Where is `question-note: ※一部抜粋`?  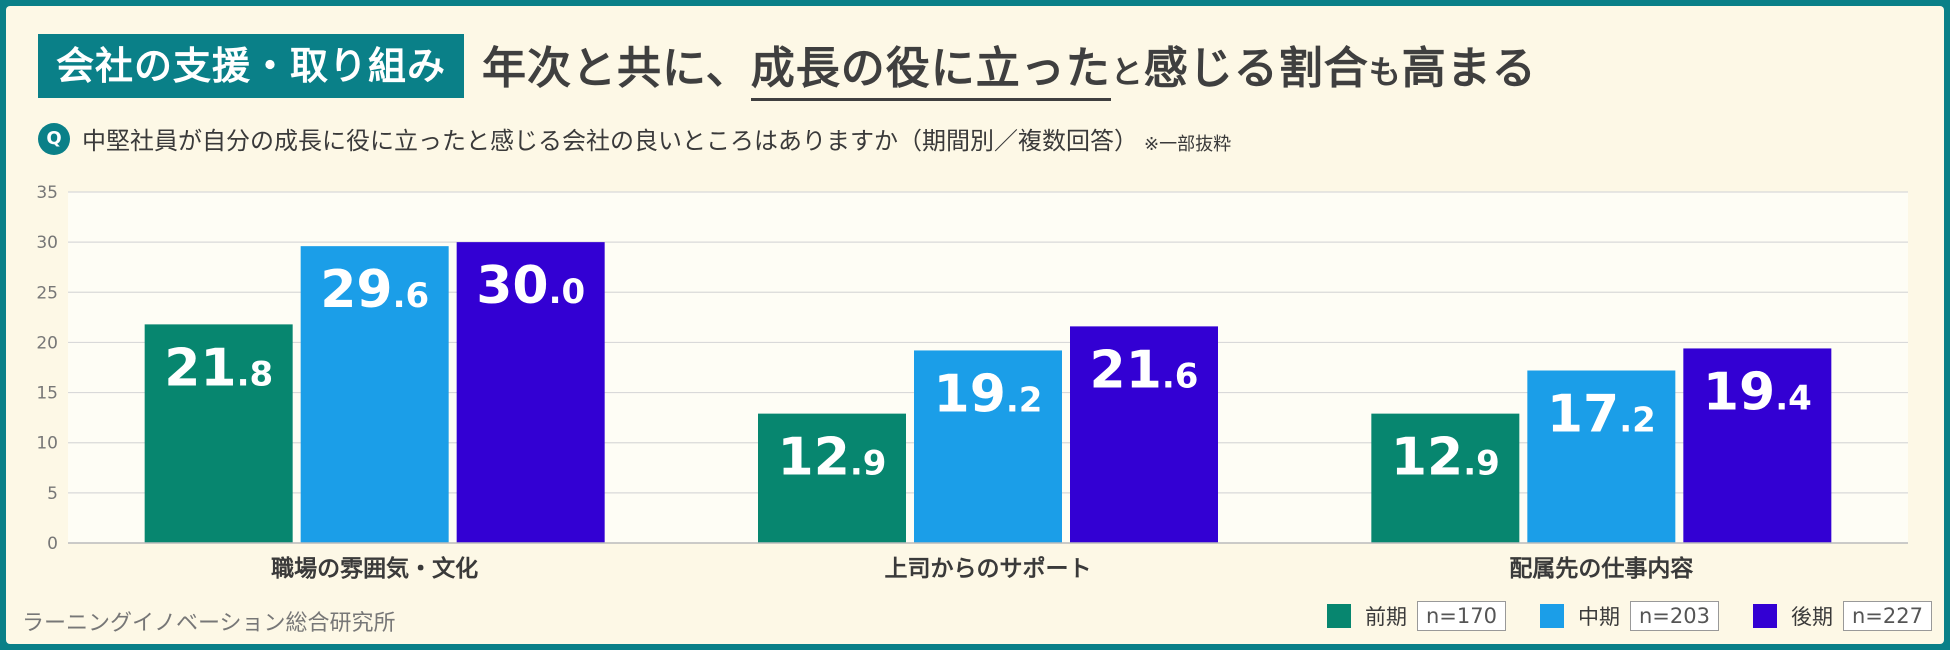 question-note: ※一部抜粋 is located at coordinates (1188, 144).